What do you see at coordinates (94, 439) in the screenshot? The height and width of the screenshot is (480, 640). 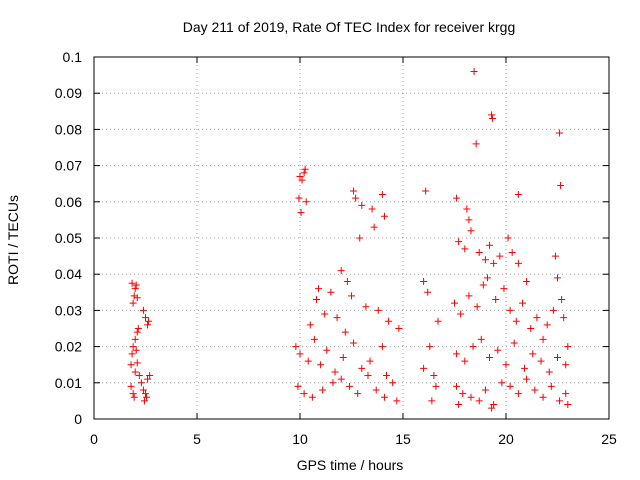 I see `x-tick-label: 0` at bounding box center [94, 439].